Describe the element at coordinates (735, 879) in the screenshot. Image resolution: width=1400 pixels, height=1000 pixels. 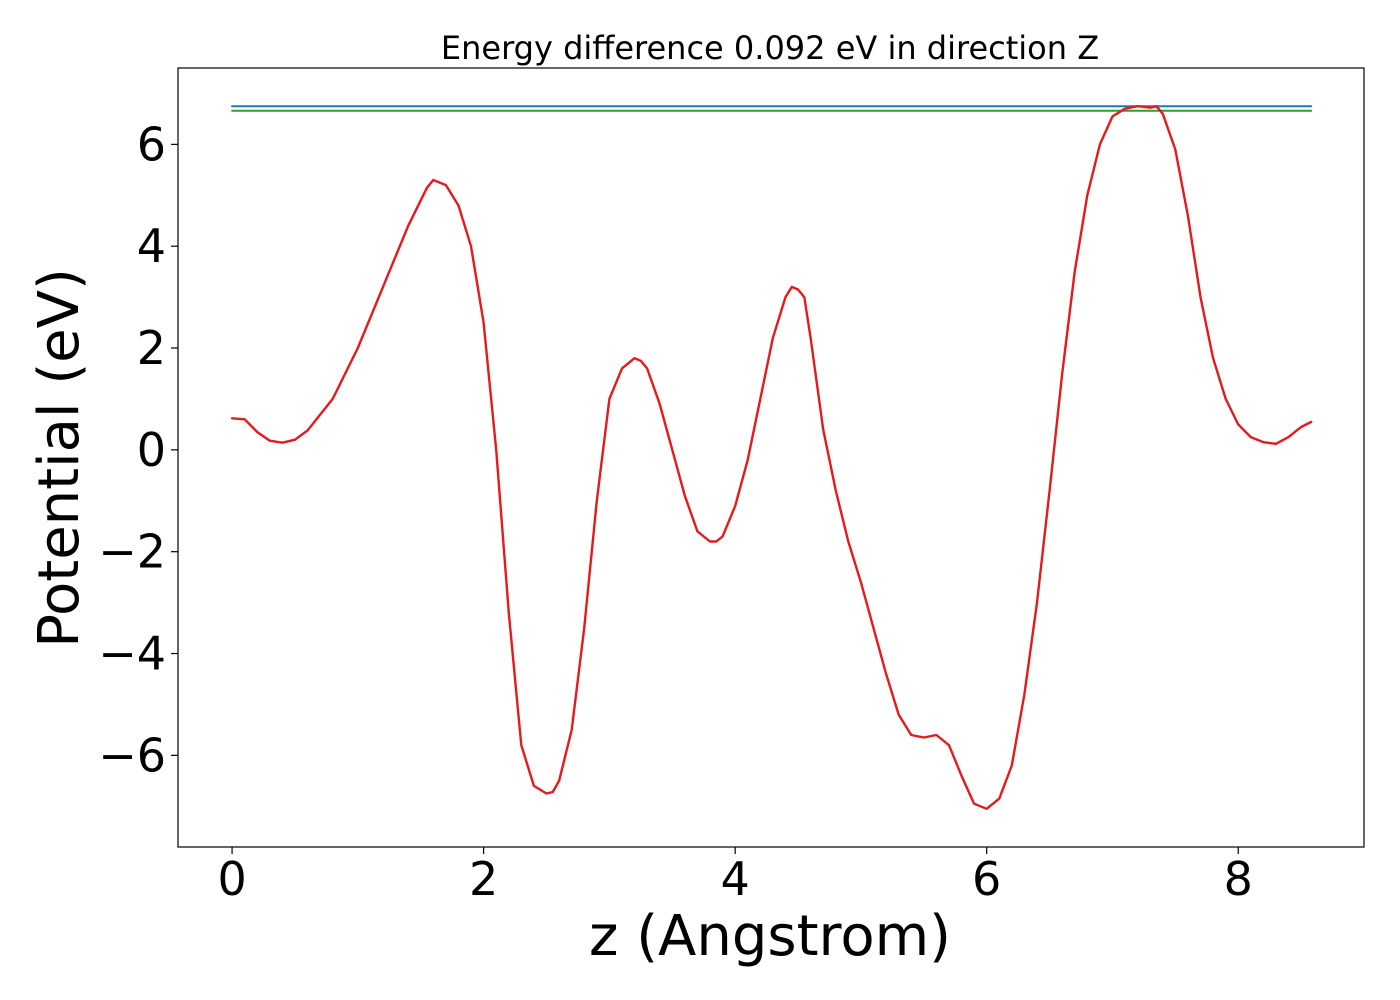
I see `x-tick-label: 4` at that location.